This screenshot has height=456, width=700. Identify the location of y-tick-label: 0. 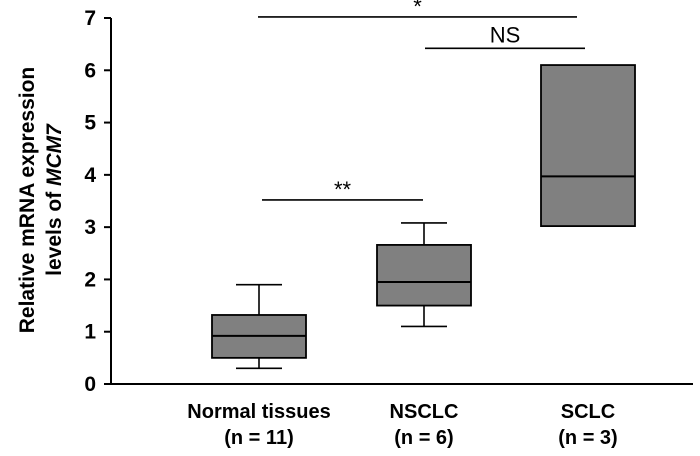
(90, 384).